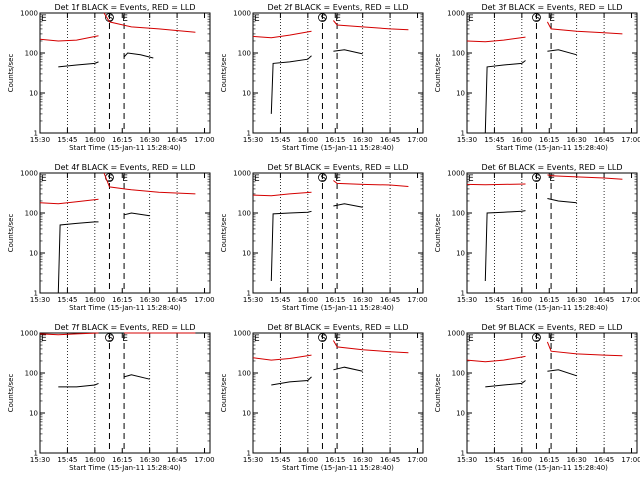  I want to click on panel-title: Det 1f BLACK = Events, RED = LLD, so click(124, 7).